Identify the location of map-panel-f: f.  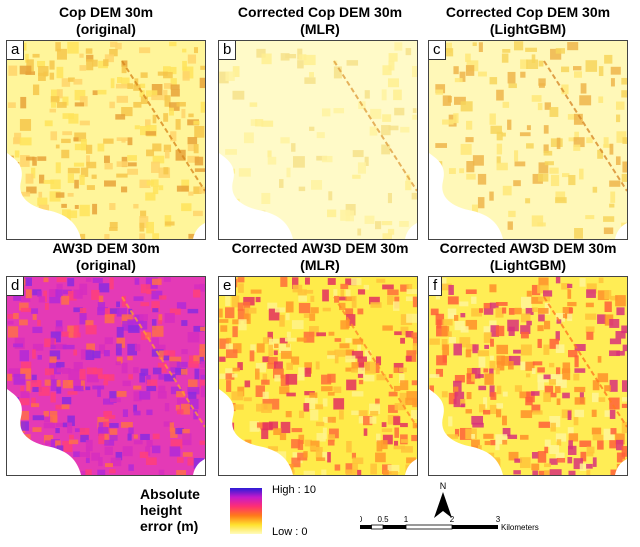
(528, 376).